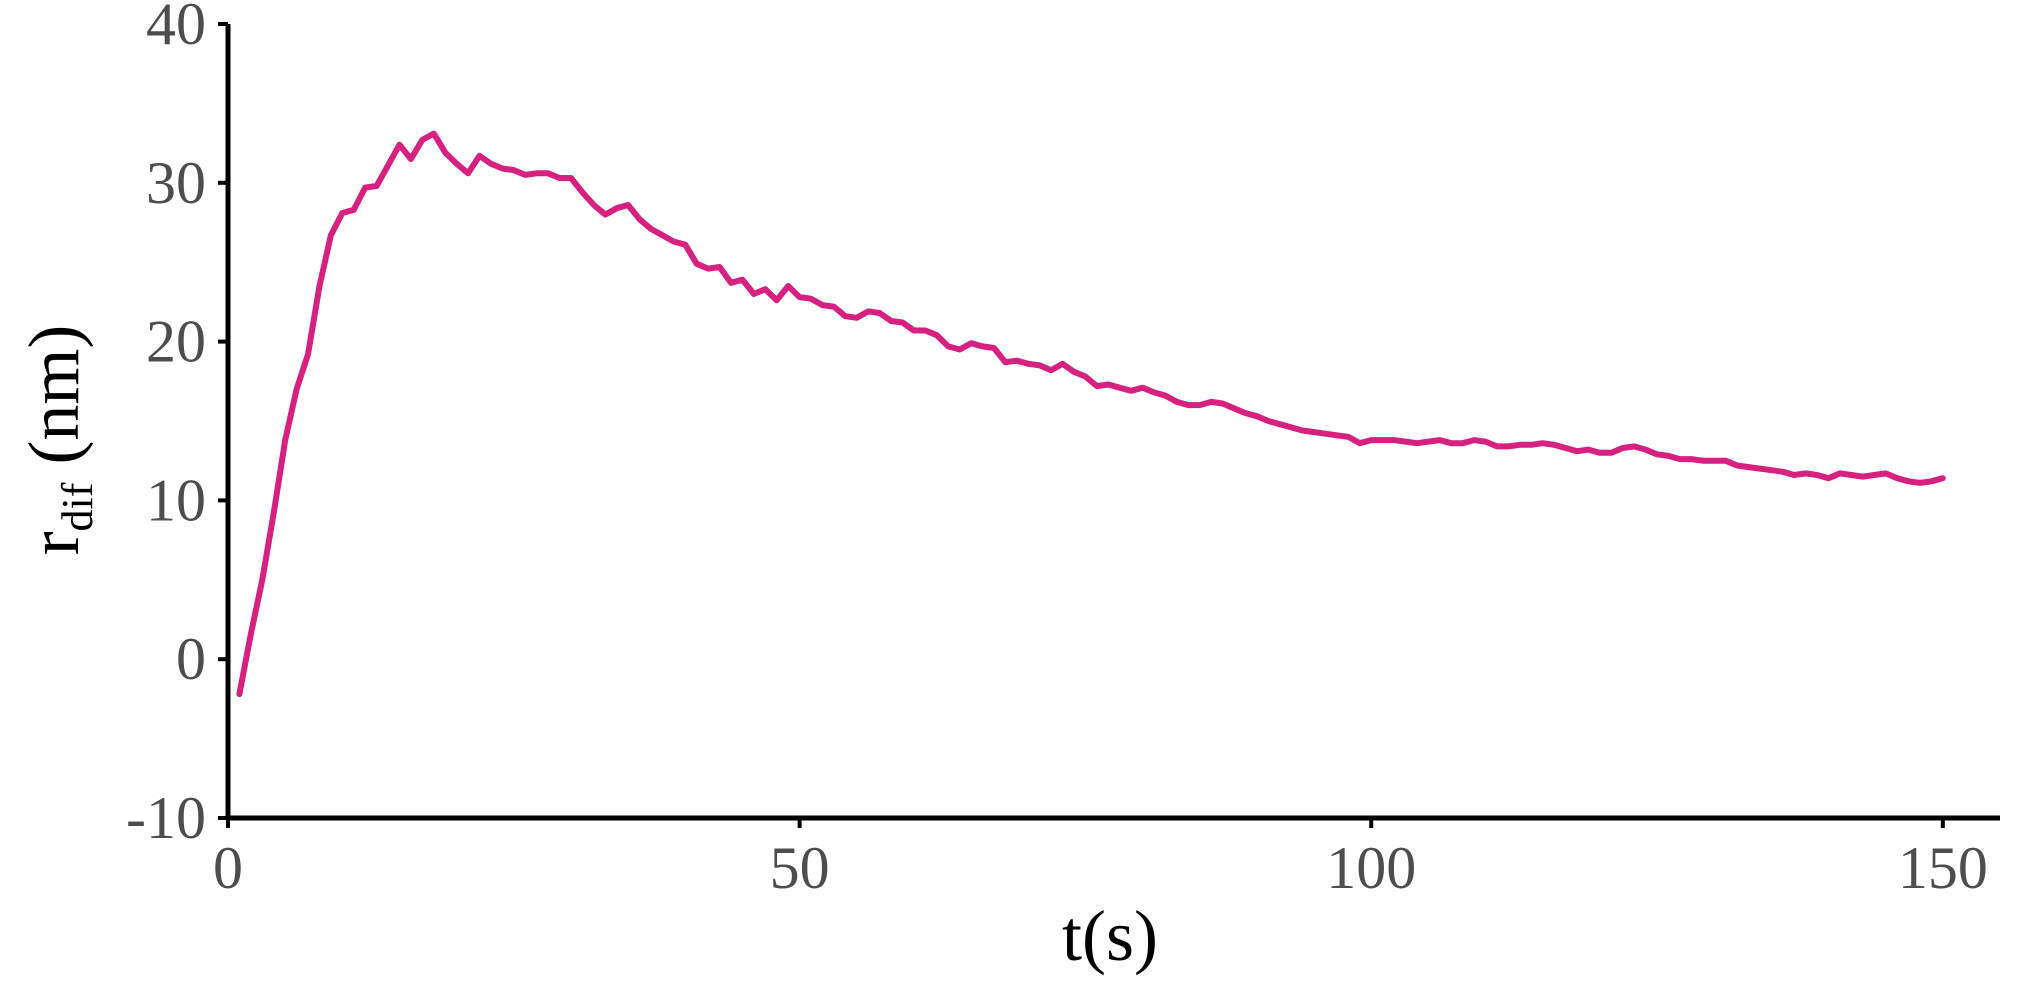 Image resolution: width=2017 pixels, height=1008 pixels. I want to click on x-tick-label: 150, so click(1943, 868).